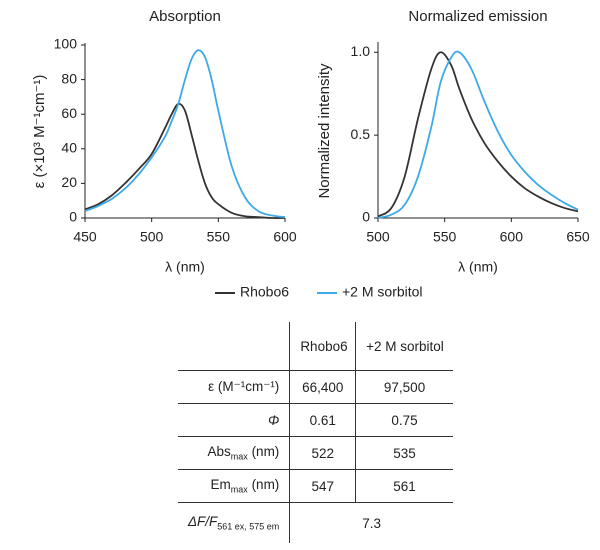  I want to click on table-cell: 0.75, so click(404, 420).